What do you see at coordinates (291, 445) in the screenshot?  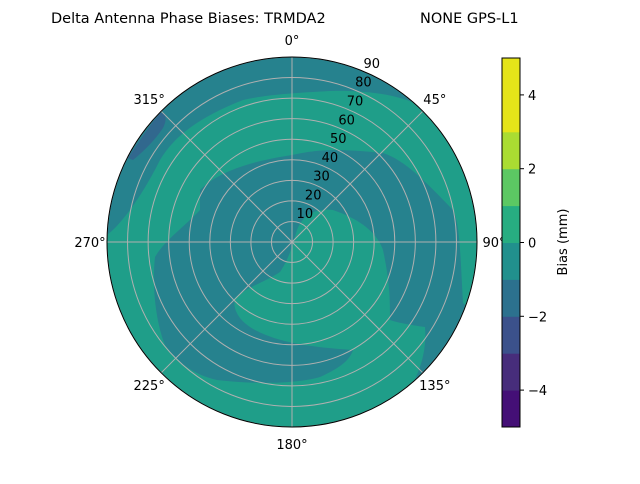 I see `angle-tick-label: 180°` at bounding box center [291, 445].